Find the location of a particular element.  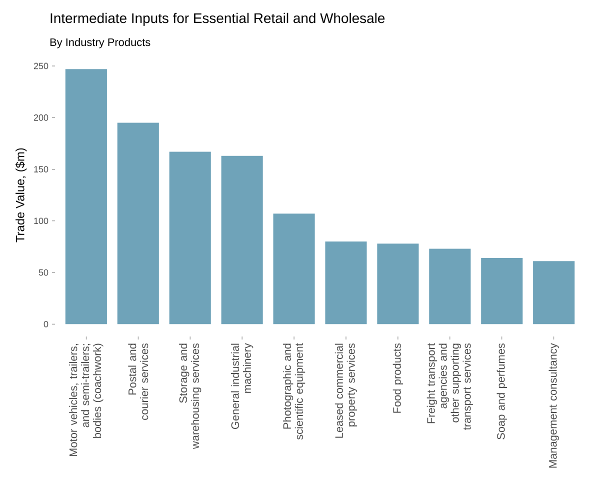

y-tick-label: 100 is located at coordinates (41, 221).